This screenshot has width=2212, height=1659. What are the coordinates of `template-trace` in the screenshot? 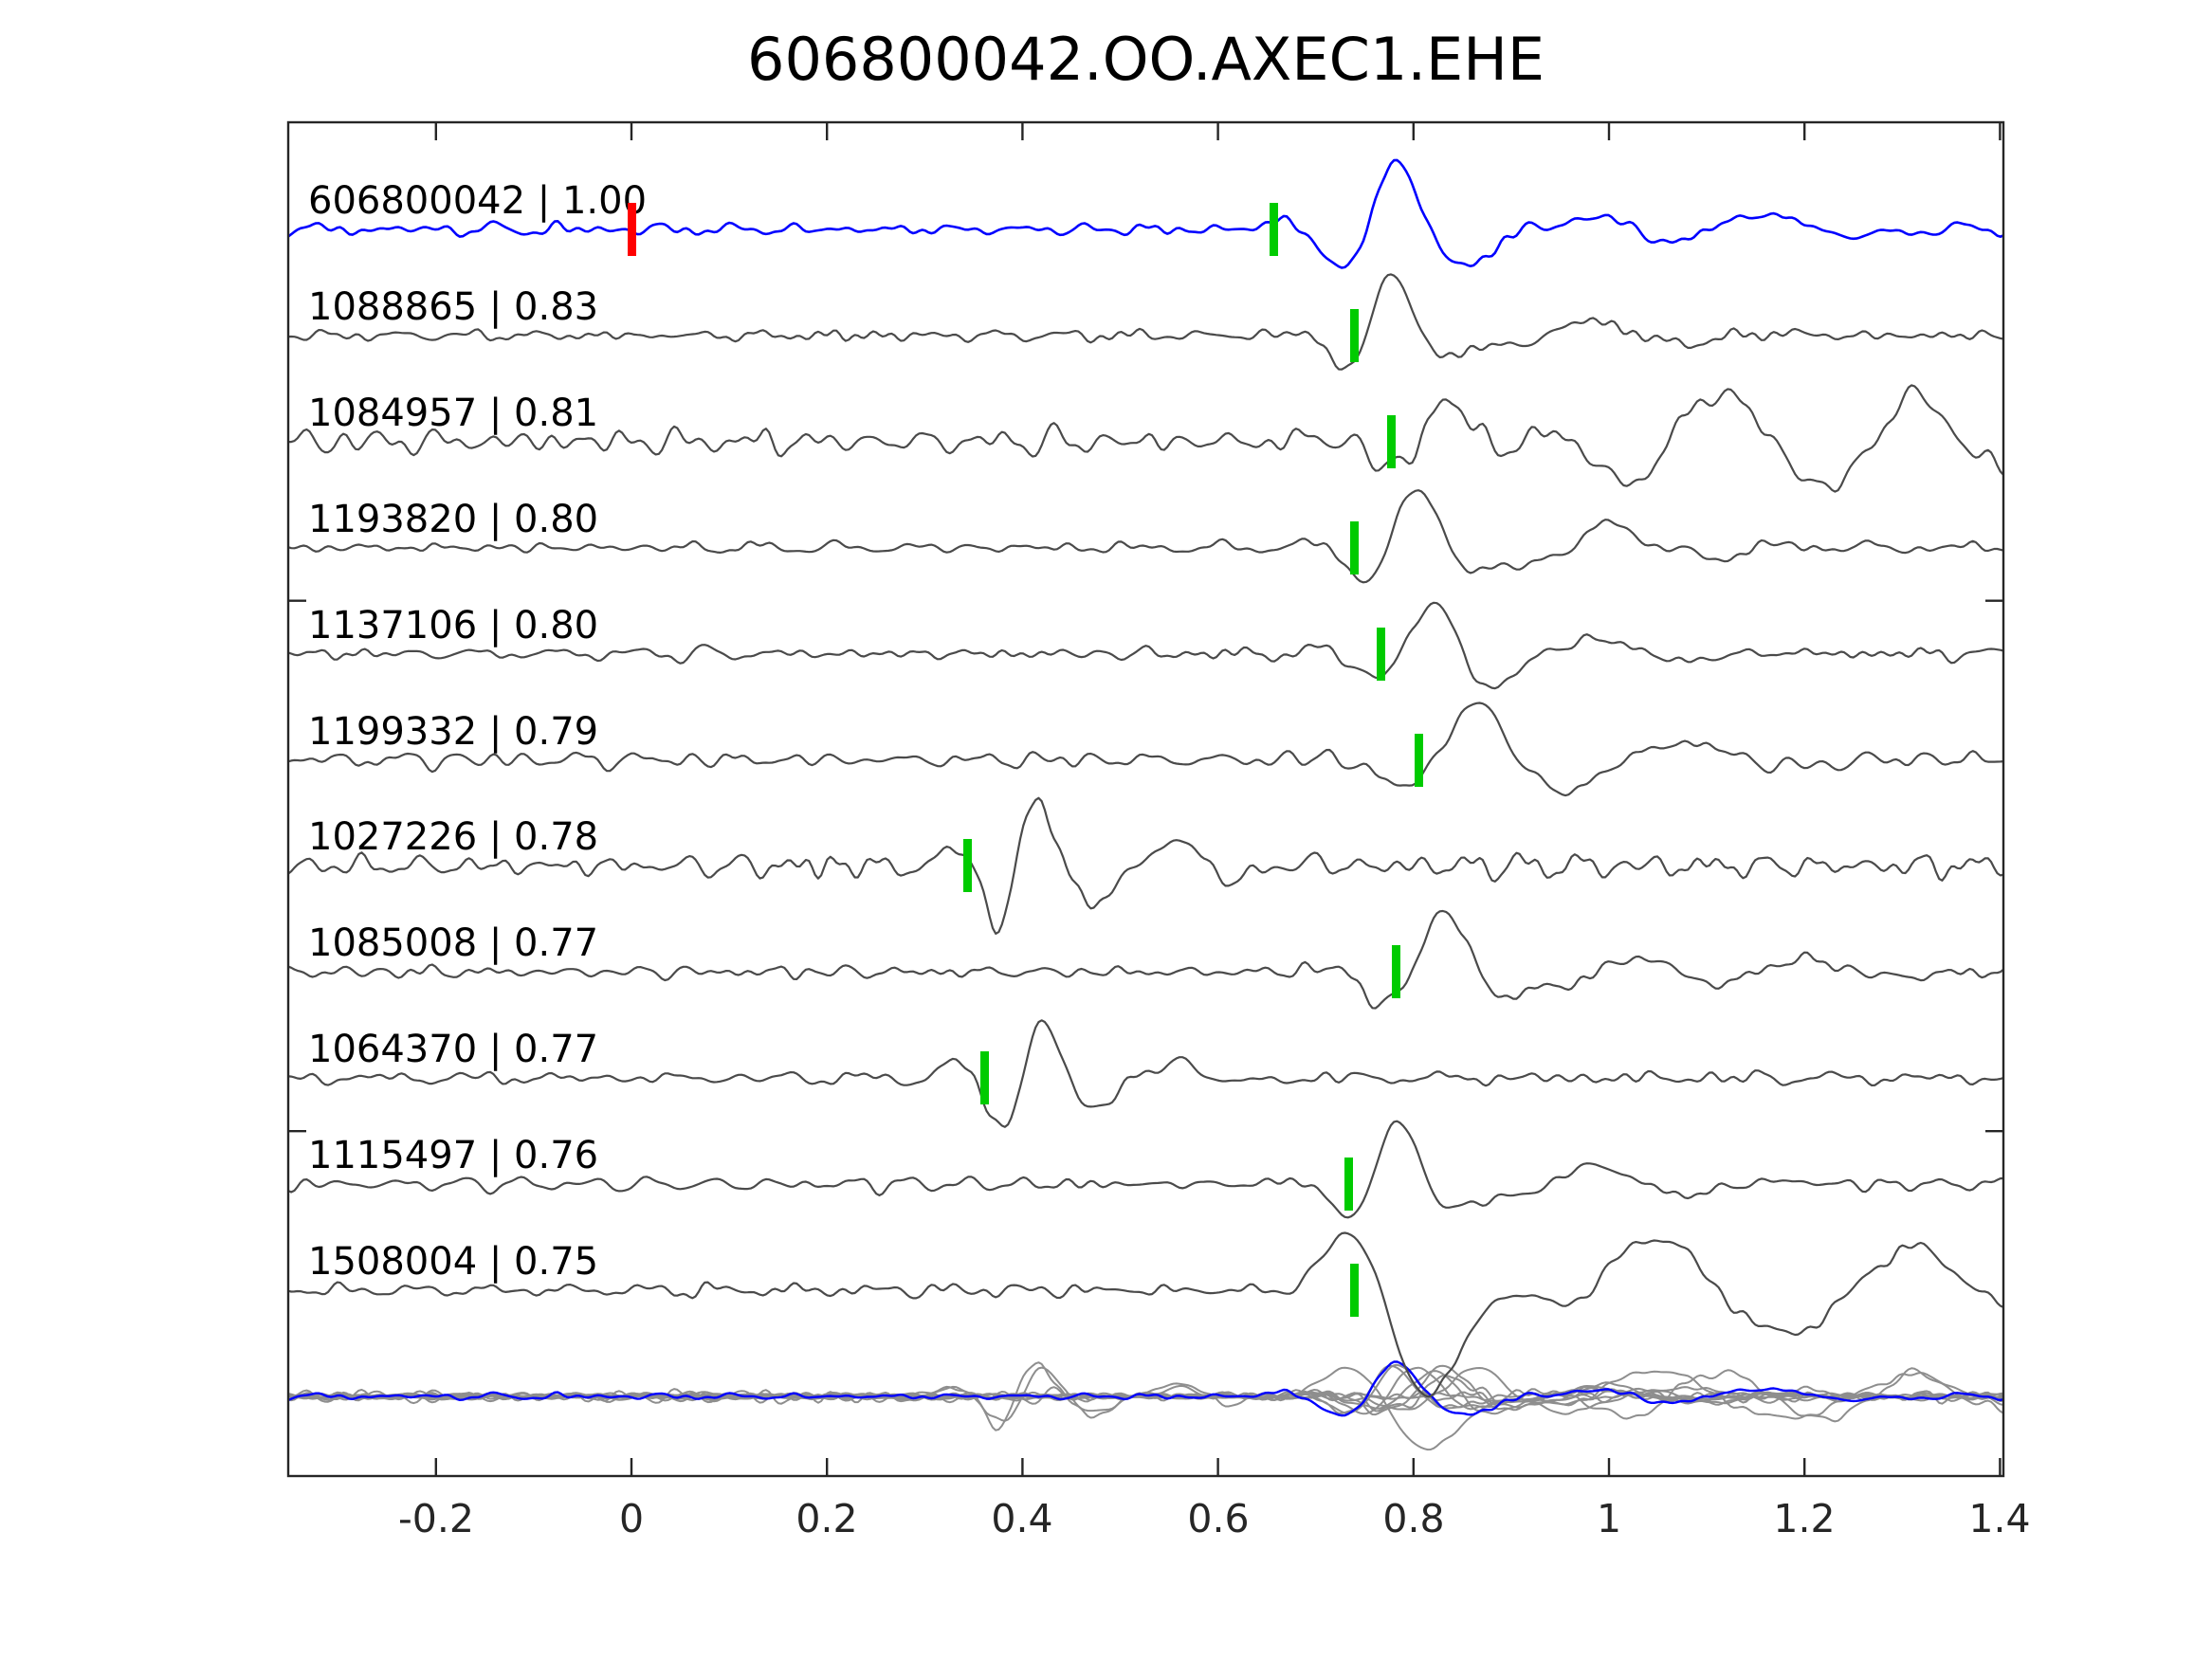 It's located at (1145, 213).